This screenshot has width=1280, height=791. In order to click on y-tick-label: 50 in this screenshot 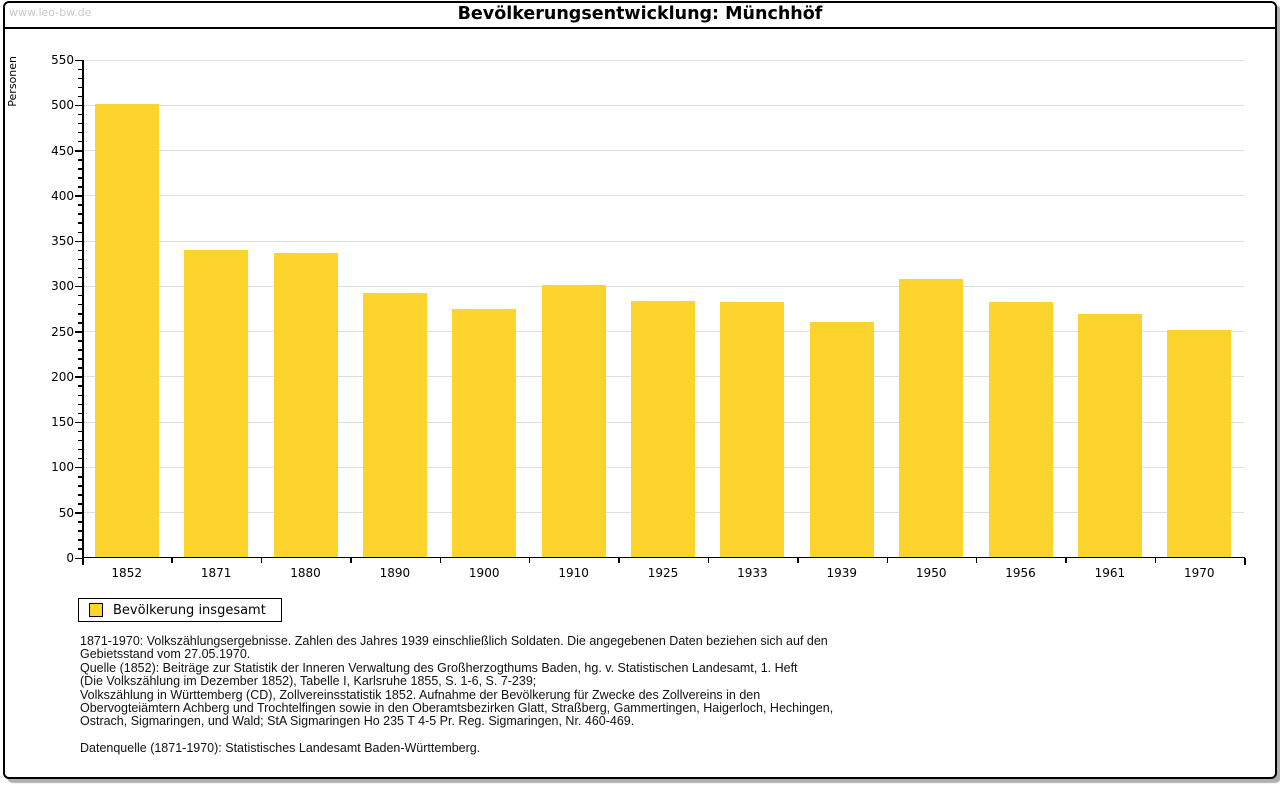, I will do `click(66, 512)`.